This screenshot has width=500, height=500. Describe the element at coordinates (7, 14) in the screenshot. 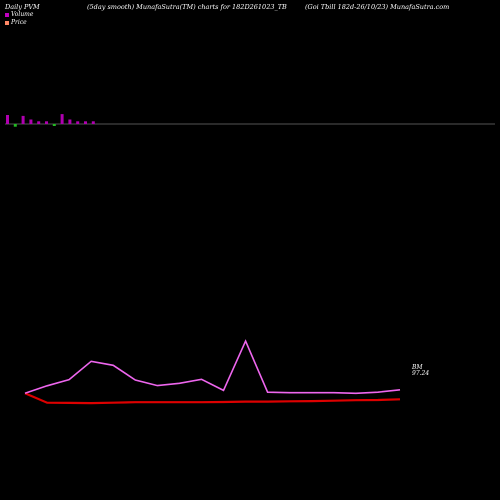

I see `legend-volume-swatch` at that location.